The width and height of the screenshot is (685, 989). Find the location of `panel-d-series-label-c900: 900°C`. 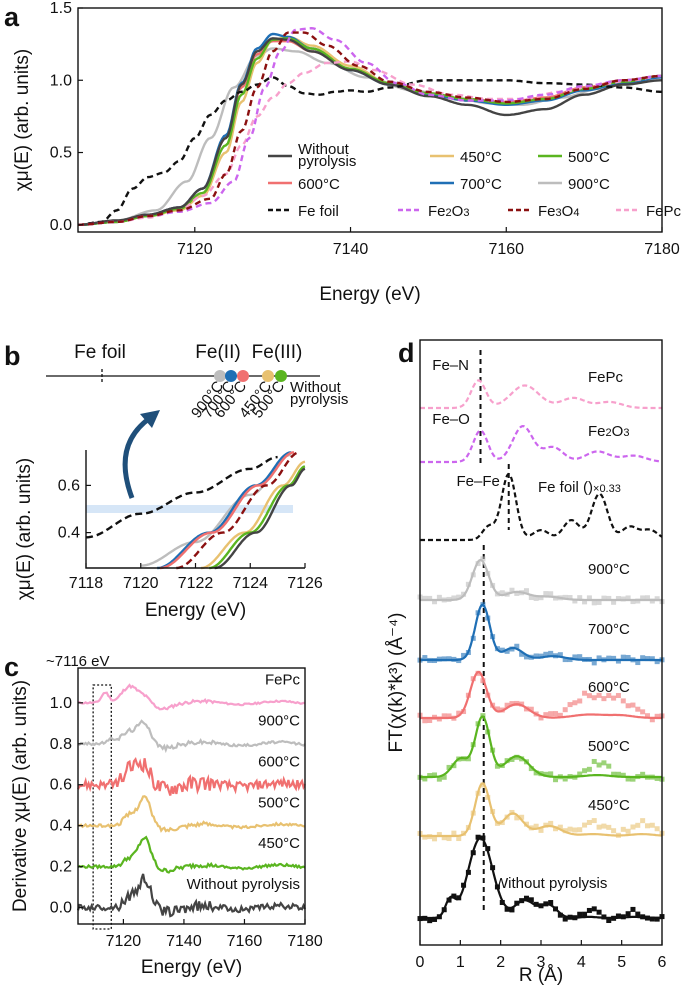

panel-d-series-label-c900: 900°C is located at coordinates (609, 569).